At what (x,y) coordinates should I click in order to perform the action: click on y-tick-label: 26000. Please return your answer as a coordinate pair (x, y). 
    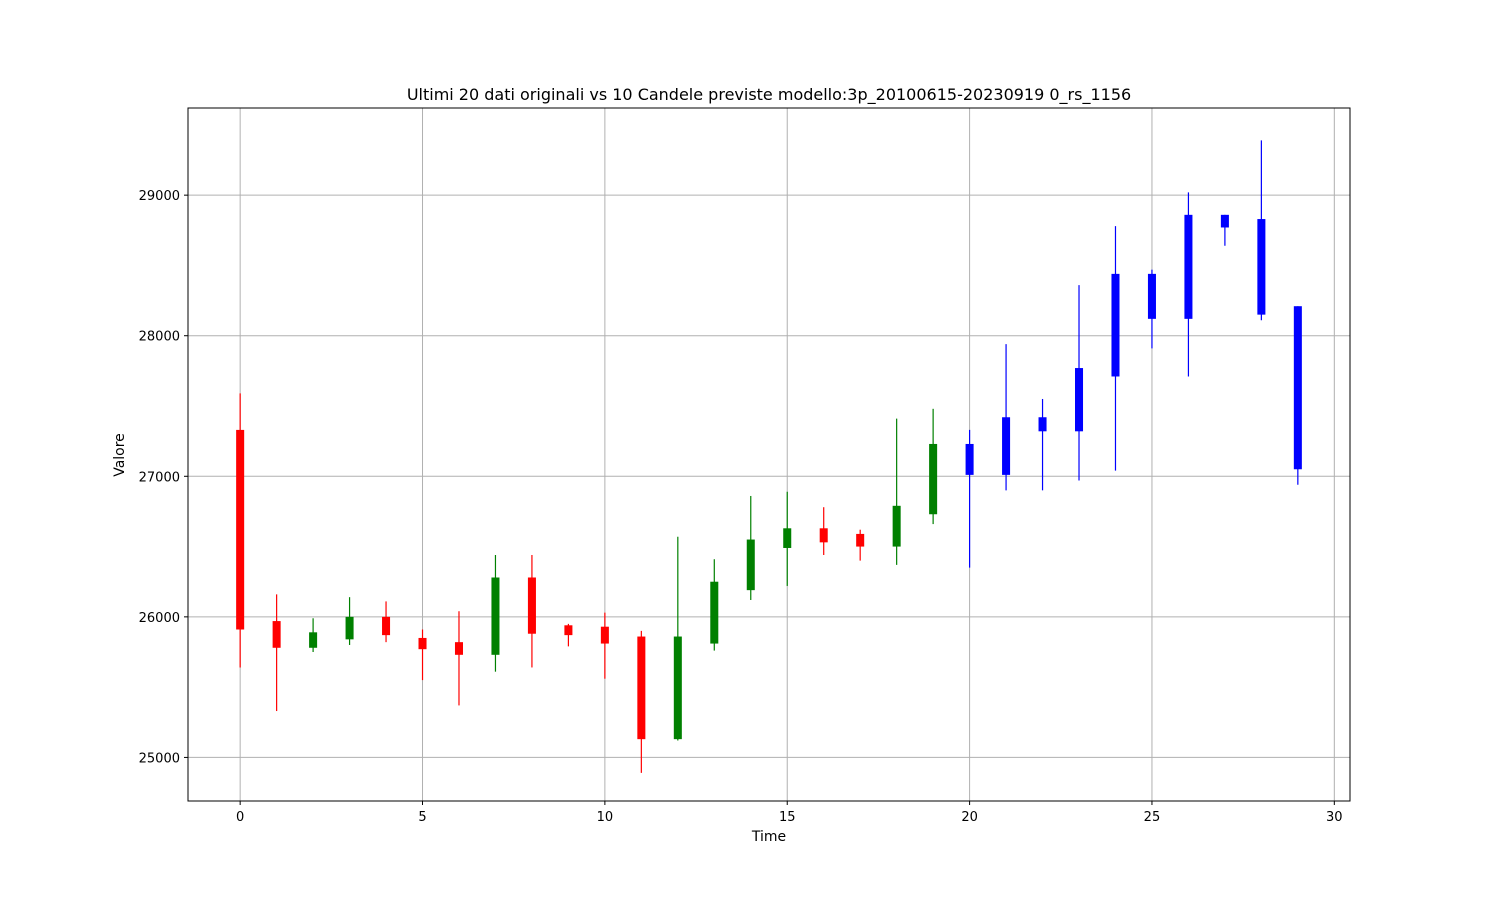
    Looking at the image, I should click on (159, 618).